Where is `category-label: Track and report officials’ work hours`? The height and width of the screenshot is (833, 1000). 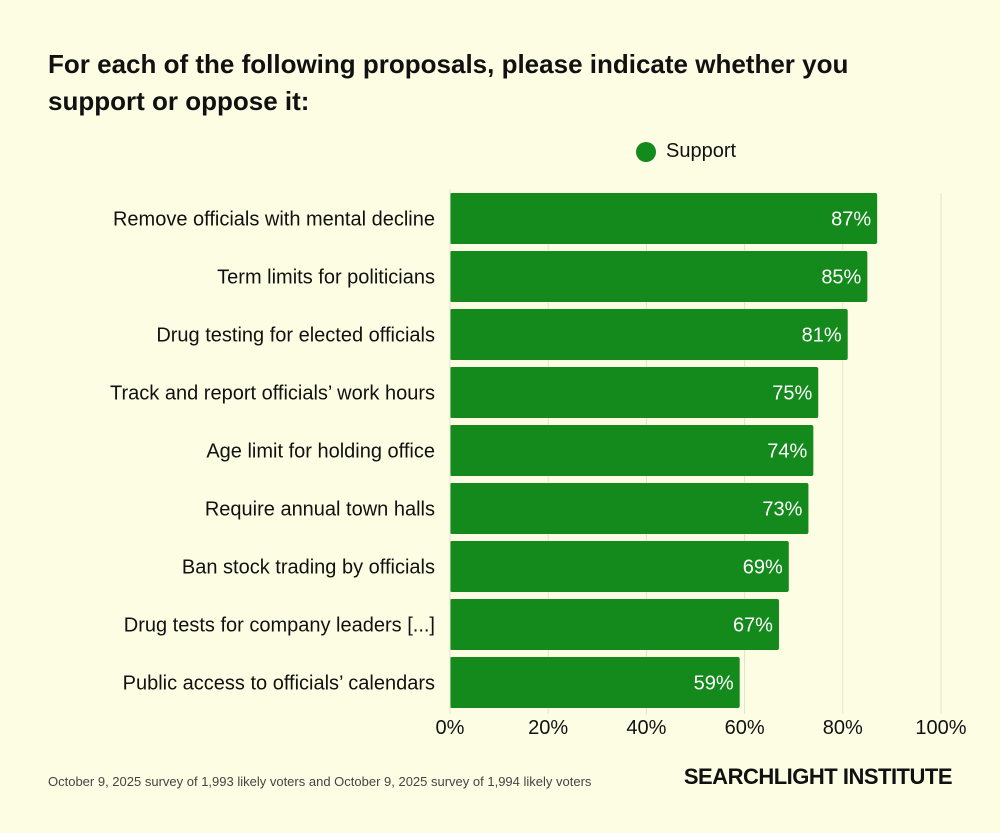 category-label: Track and report officials’ work hours is located at coordinates (272, 394).